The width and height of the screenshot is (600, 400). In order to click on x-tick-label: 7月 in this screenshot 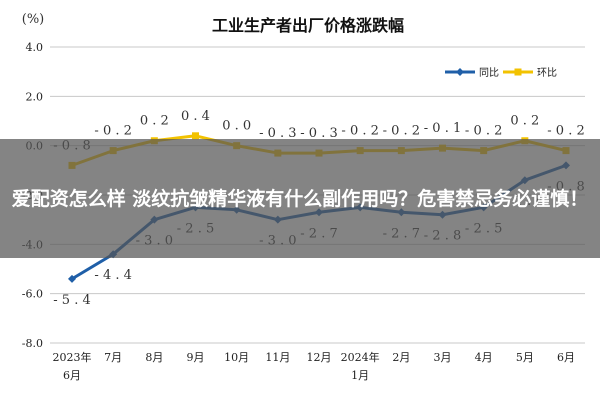, I will do `click(113, 357)`.